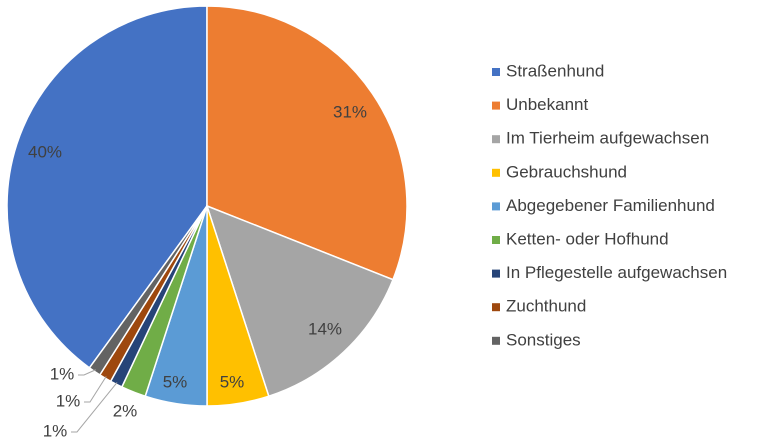  I want to click on legend-label: Sonstiges, so click(543, 339).